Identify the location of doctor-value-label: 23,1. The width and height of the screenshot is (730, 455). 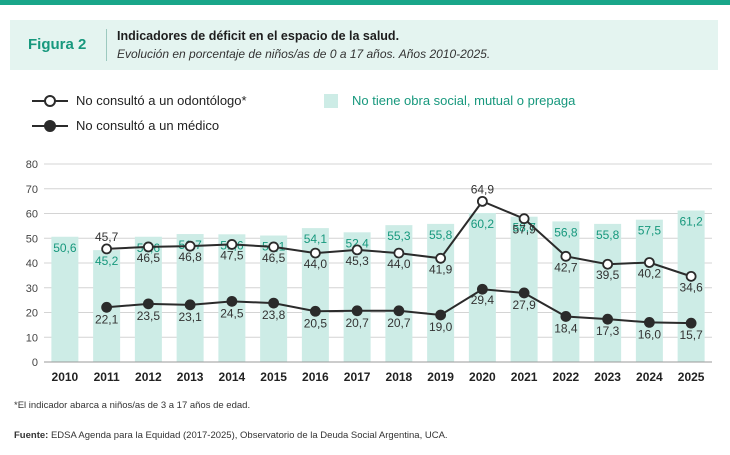
(190, 317).